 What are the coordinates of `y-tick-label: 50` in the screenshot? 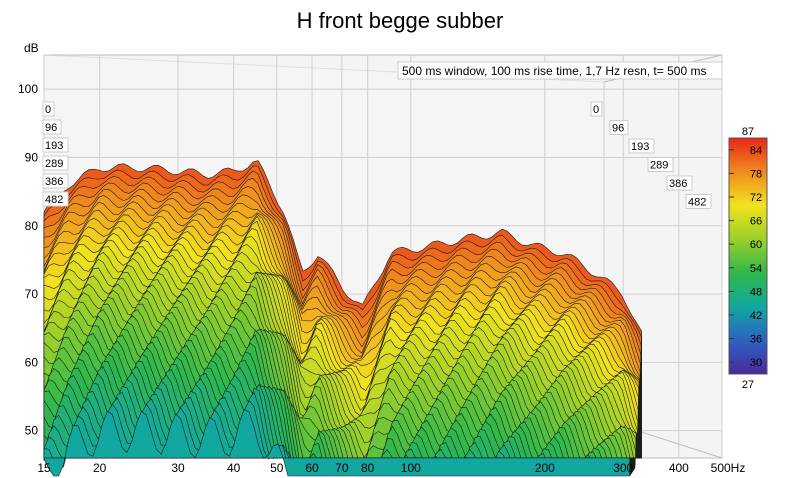 It's located at (32, 431).